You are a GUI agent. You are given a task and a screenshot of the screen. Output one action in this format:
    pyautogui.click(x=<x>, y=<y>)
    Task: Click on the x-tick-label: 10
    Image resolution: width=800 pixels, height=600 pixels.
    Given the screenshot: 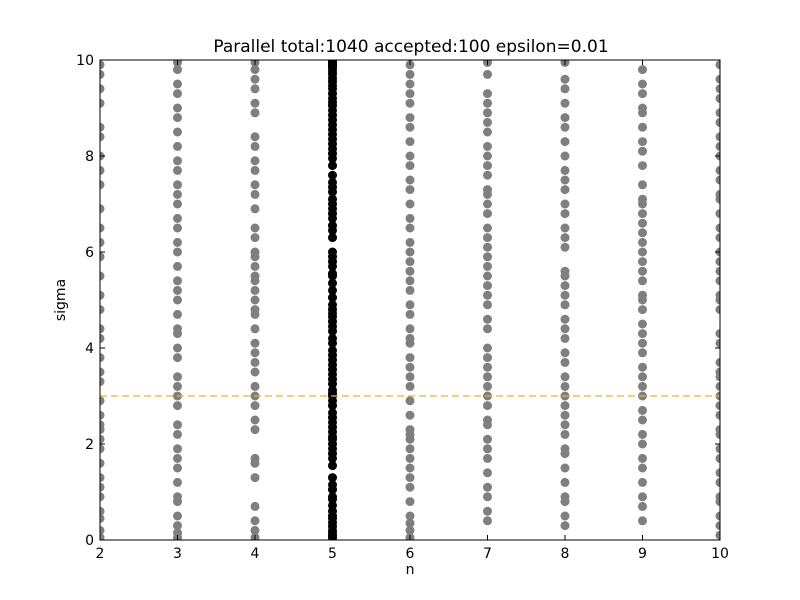 What is the action you would take?
    pyautogui.click(x=720, y=554)
    